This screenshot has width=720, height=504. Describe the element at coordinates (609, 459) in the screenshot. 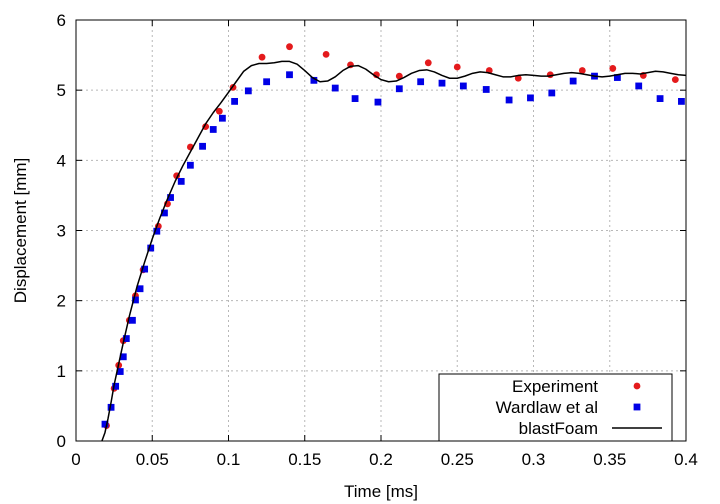

I see `x-tick-label: 0.35` at that location.